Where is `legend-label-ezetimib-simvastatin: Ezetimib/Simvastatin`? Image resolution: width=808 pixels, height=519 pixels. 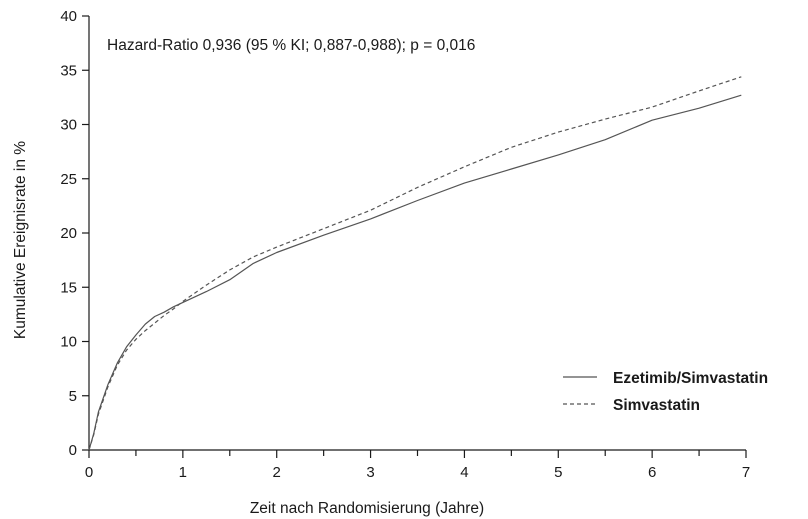 legend-label-ezetimib-simvastatin: Ezetimib/Simvastatin is located at coordinates (690, 378).